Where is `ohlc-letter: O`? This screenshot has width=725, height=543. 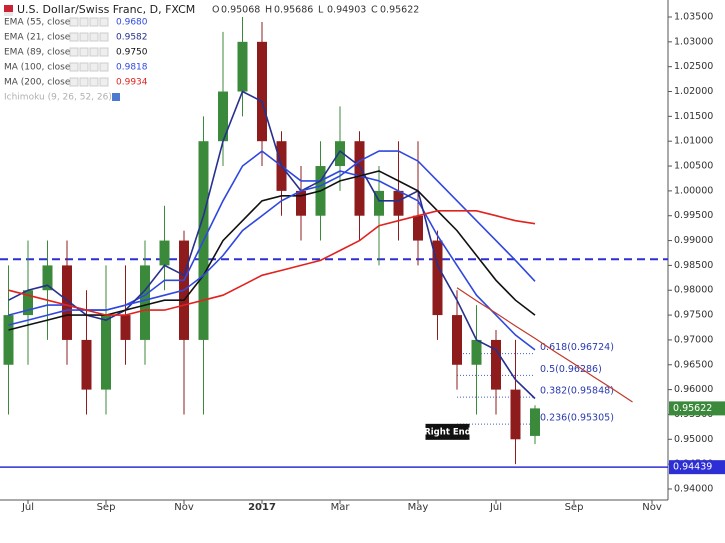 ohlc-letter: O is located at coordinates (215, 10).